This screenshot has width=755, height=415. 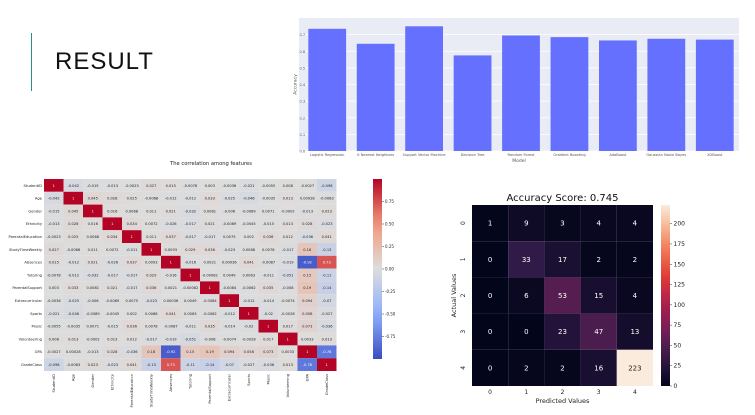 What do you see at coordinates (26, 237) in the screenshot?
I see `heatmap-row-label: ParentalEducation` at bounding box center [26, 237].